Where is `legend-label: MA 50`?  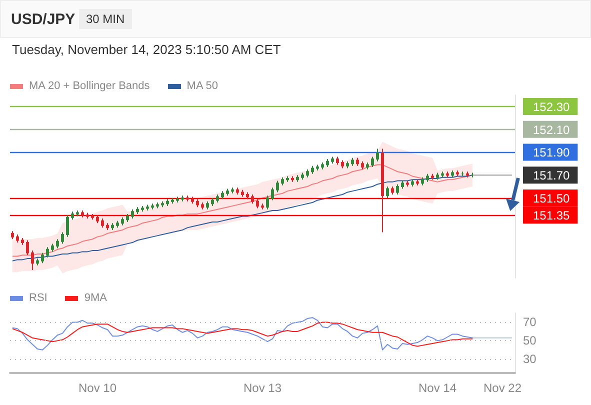 legend-label: MA 50 is located at coordinates (202, 86).